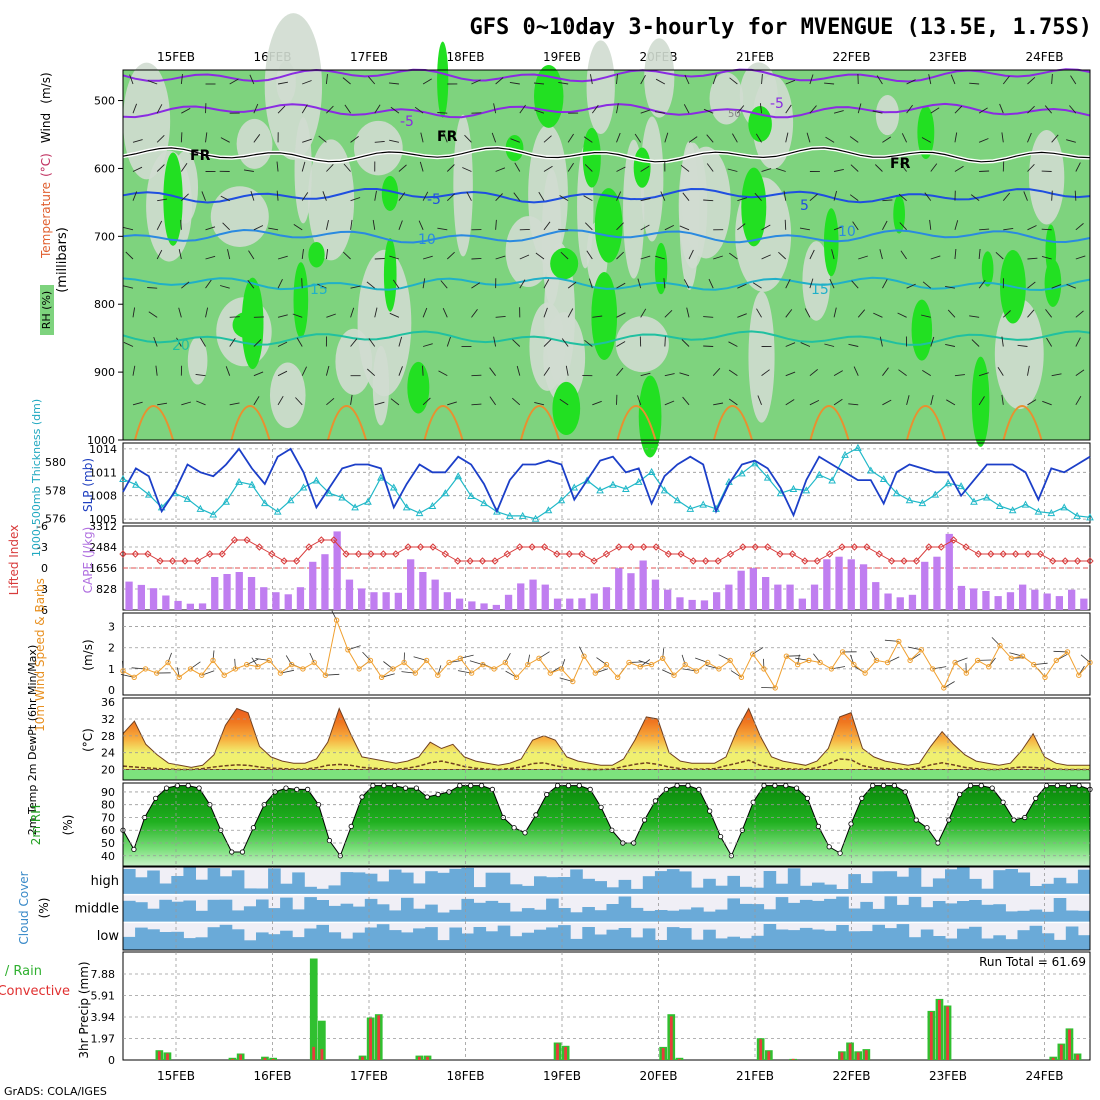  I want to click on date-label-top: 19FEB, so click(562, 57).